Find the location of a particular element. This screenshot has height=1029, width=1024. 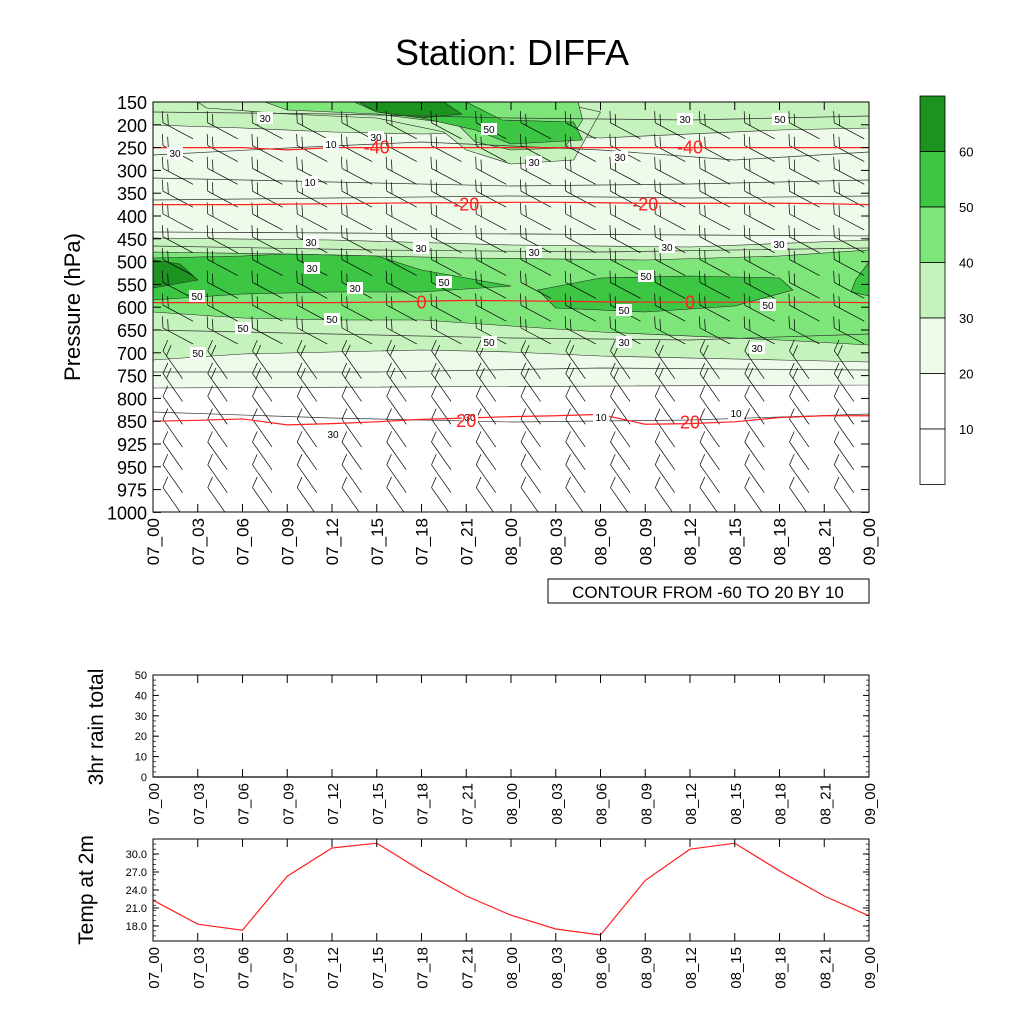

main-y-axis-label: Pressure (hPa) is located at coordinates (72, 307).